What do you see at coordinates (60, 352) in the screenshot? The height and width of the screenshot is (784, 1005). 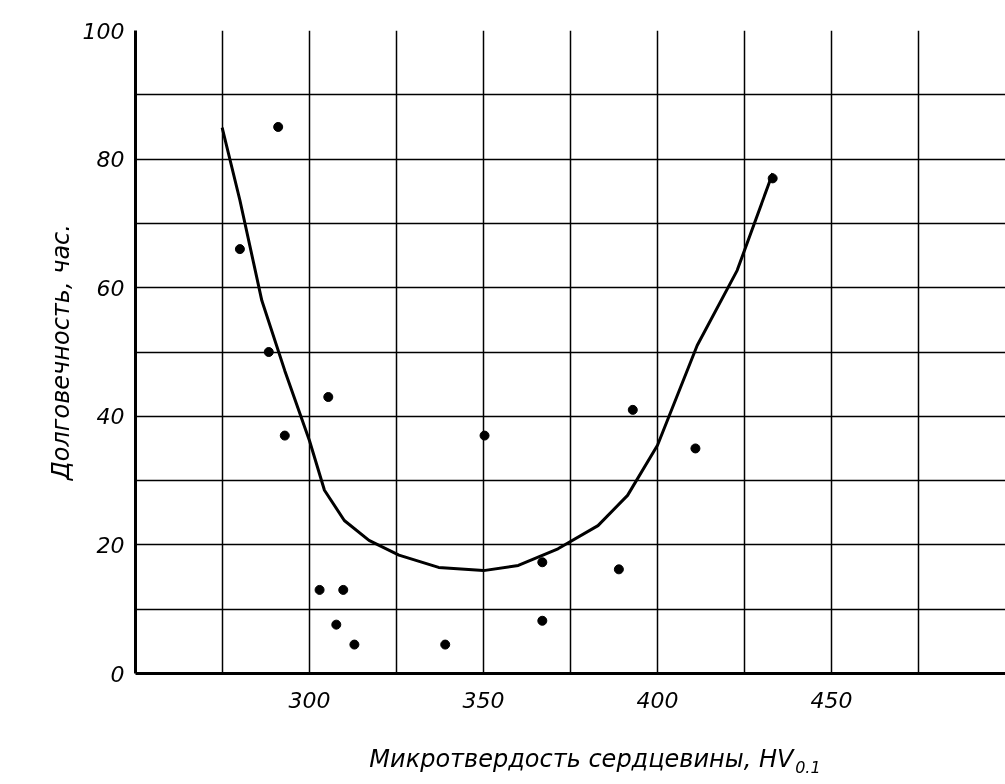 I see `y-axis-title: Долговечность, час.` at bounding box center [60, 352].